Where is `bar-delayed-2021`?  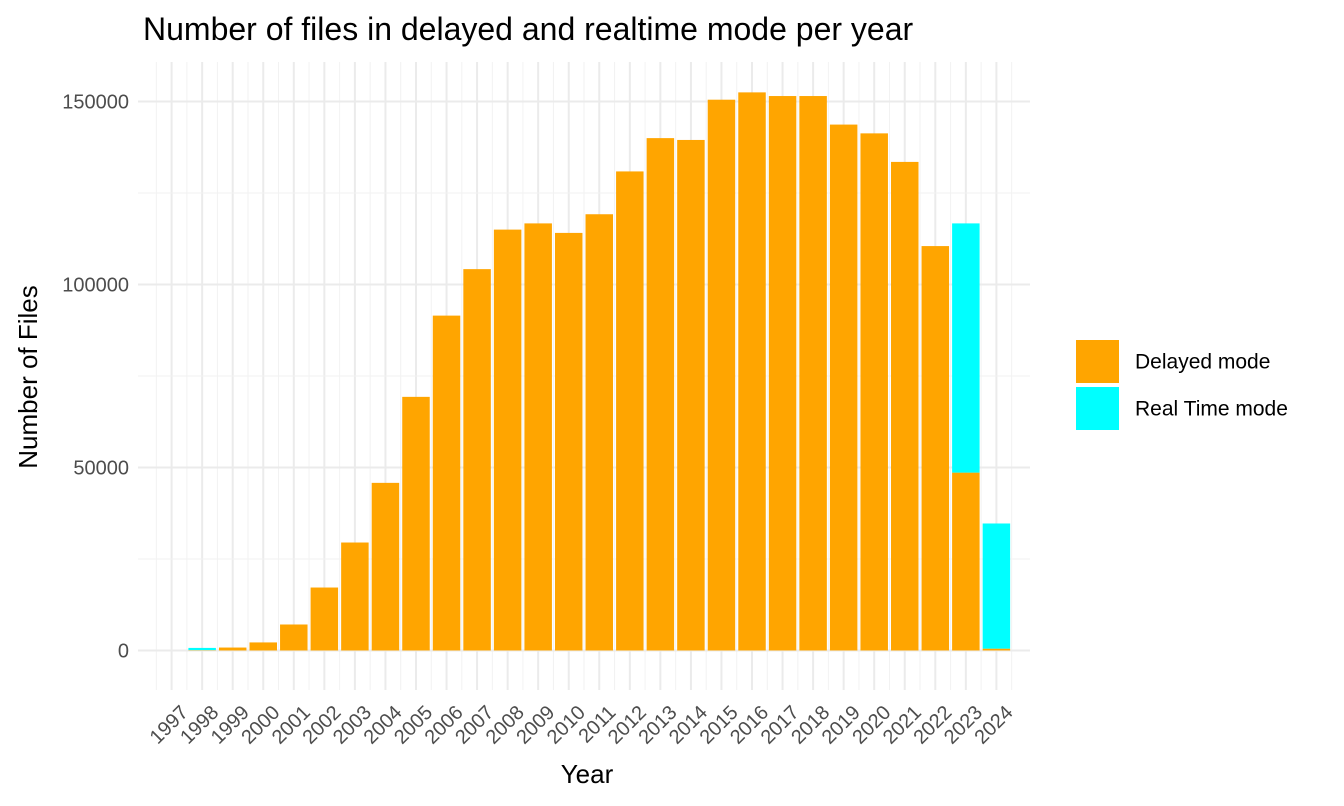
bar-delayed-2021 is located at coordinates (905, 406).